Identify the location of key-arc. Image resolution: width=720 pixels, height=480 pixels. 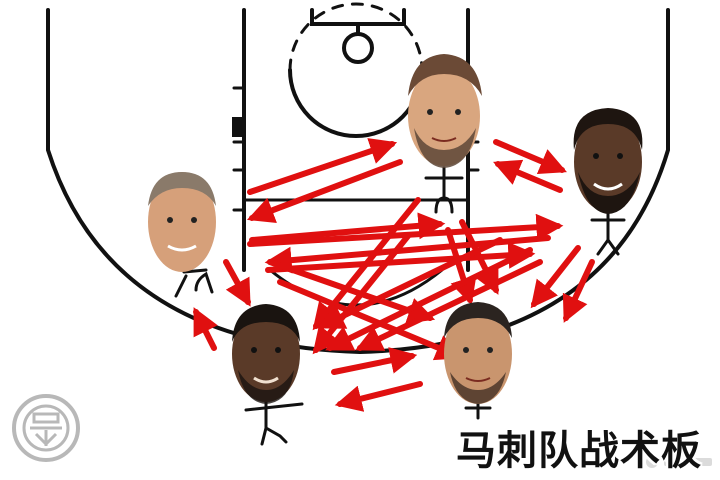
(356, 37).